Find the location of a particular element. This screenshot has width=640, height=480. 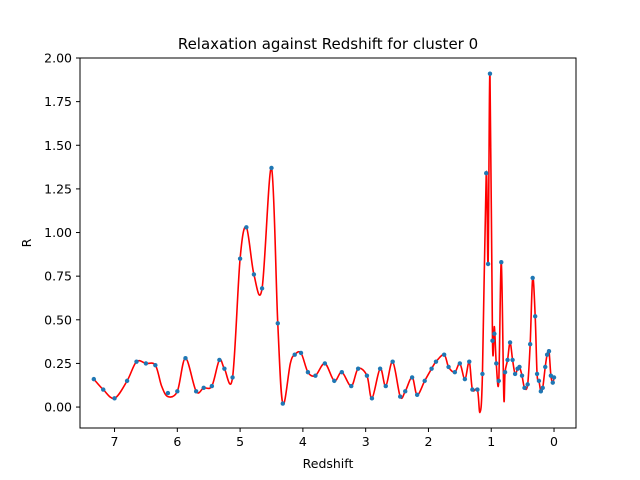

y-tick-label: 0.00 is located at coordinates (58, 407).